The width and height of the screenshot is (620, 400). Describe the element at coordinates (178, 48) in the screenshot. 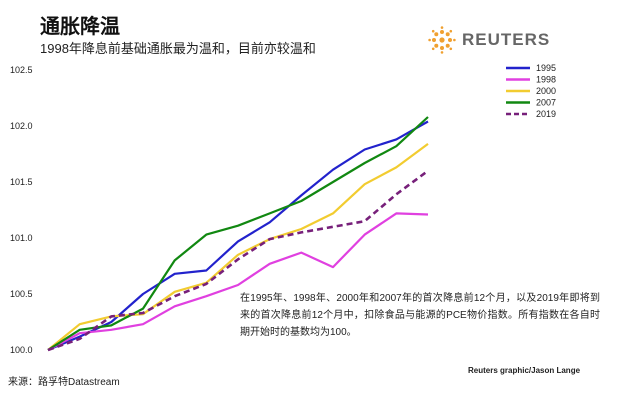

I see `chart-subtitle: 1998年降息前基础通胀最为温和，目前亦较温和` at that location.